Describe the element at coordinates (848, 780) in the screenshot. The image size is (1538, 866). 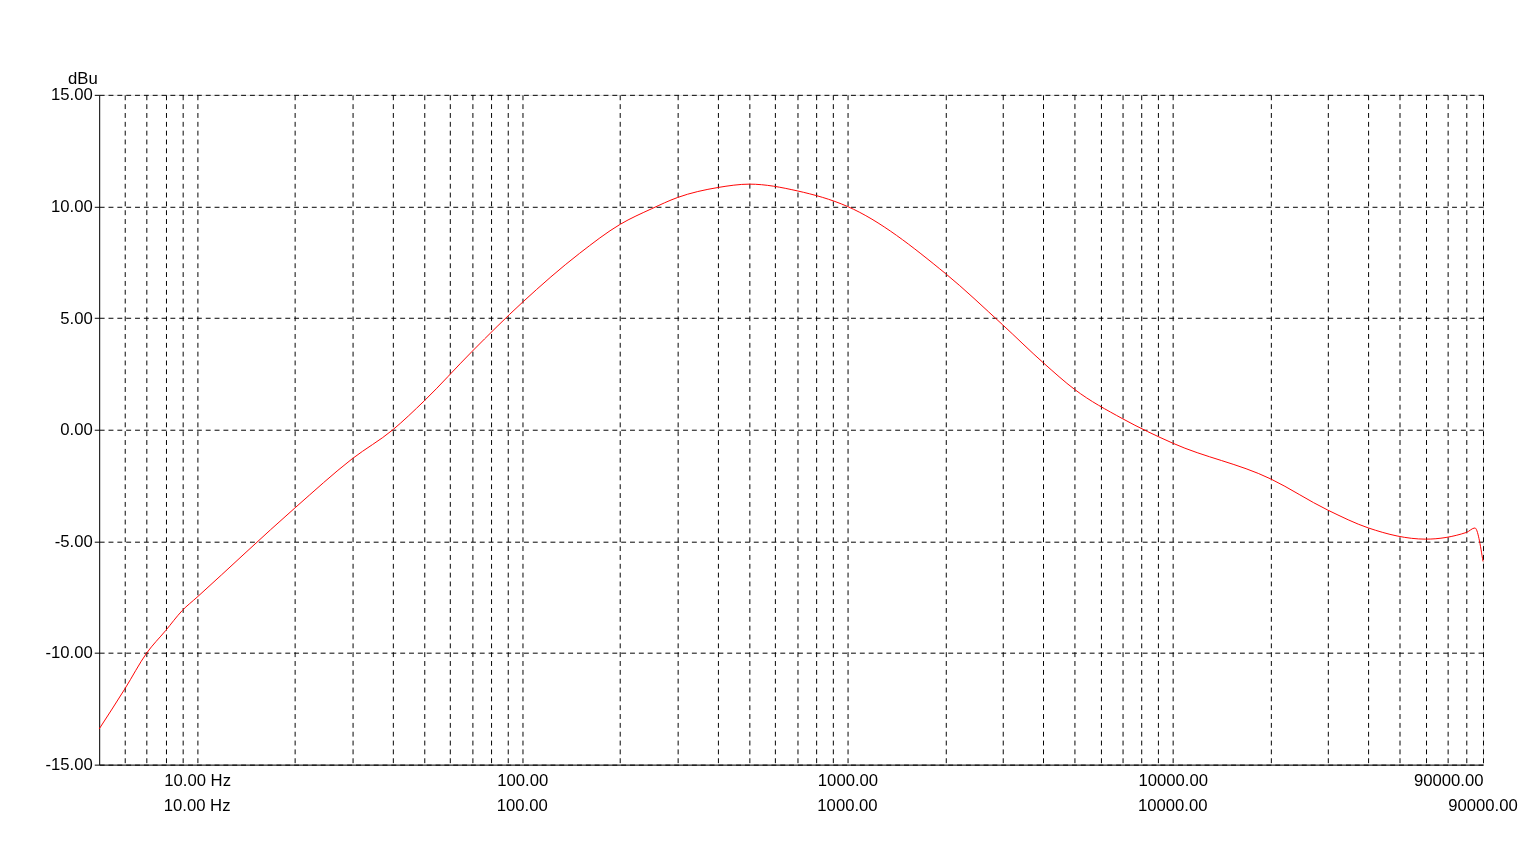
I see `x-tick-label: 1000.00` at that location.